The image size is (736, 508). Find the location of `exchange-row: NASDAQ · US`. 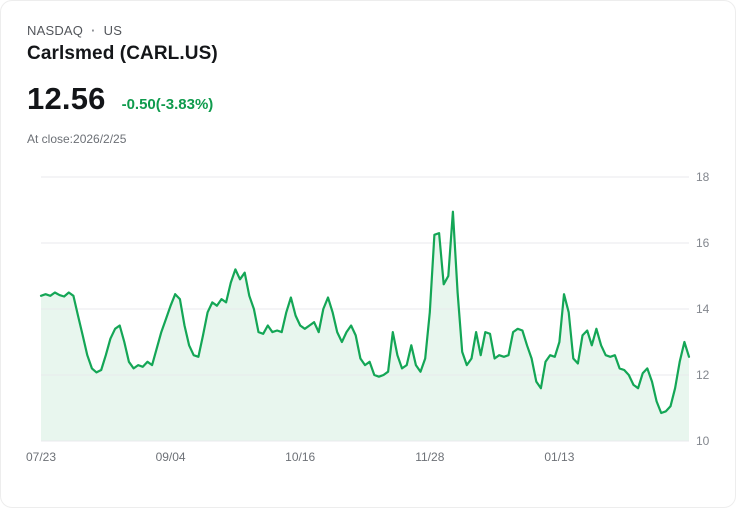

exchange-row: NASDAQ · US is located at coordinates (74, 30).